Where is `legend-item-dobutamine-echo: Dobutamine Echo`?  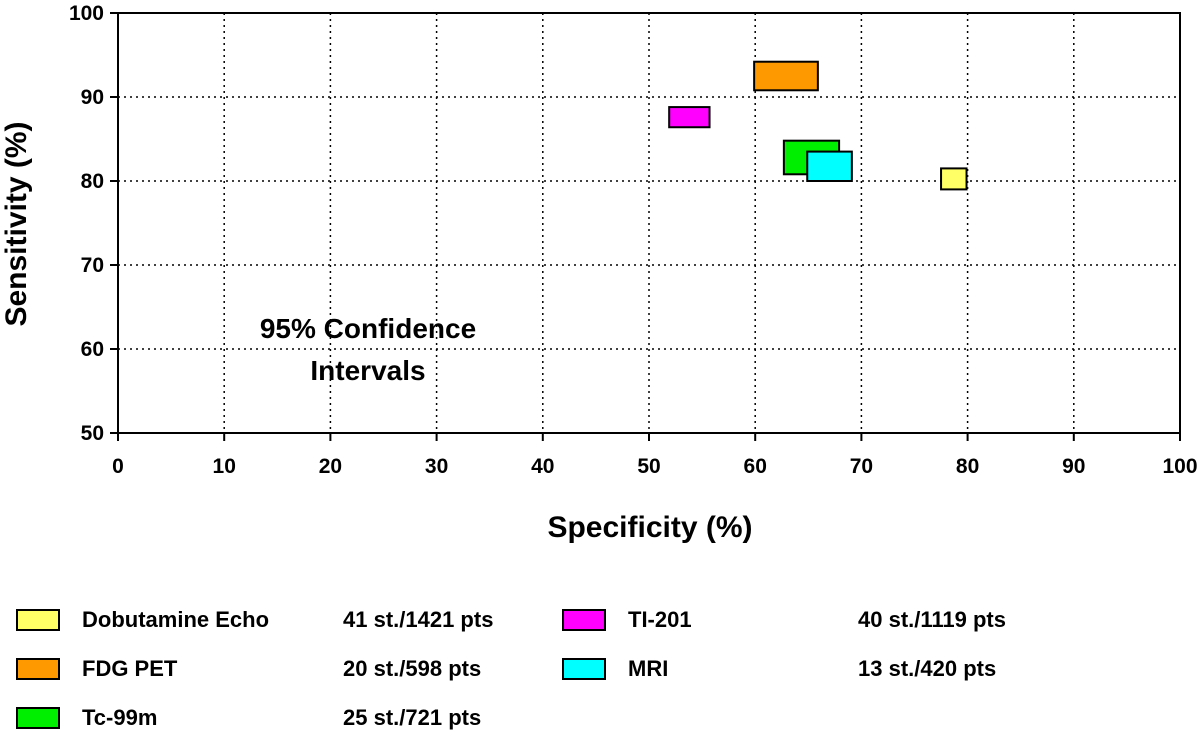
legend-item-dobutamine-echo: Dobutamine Echo is located at coordinates (142, 620).